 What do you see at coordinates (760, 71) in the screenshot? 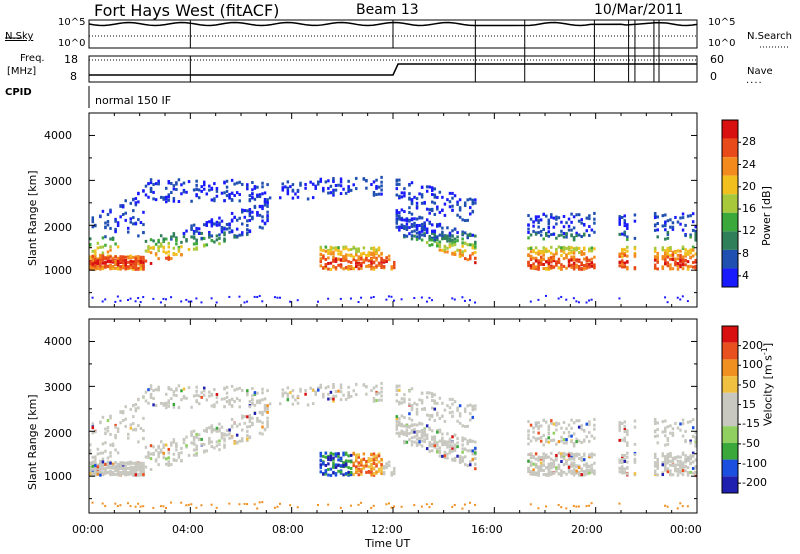
I see `nave-label: Nave` at bounding box center [760, 71].